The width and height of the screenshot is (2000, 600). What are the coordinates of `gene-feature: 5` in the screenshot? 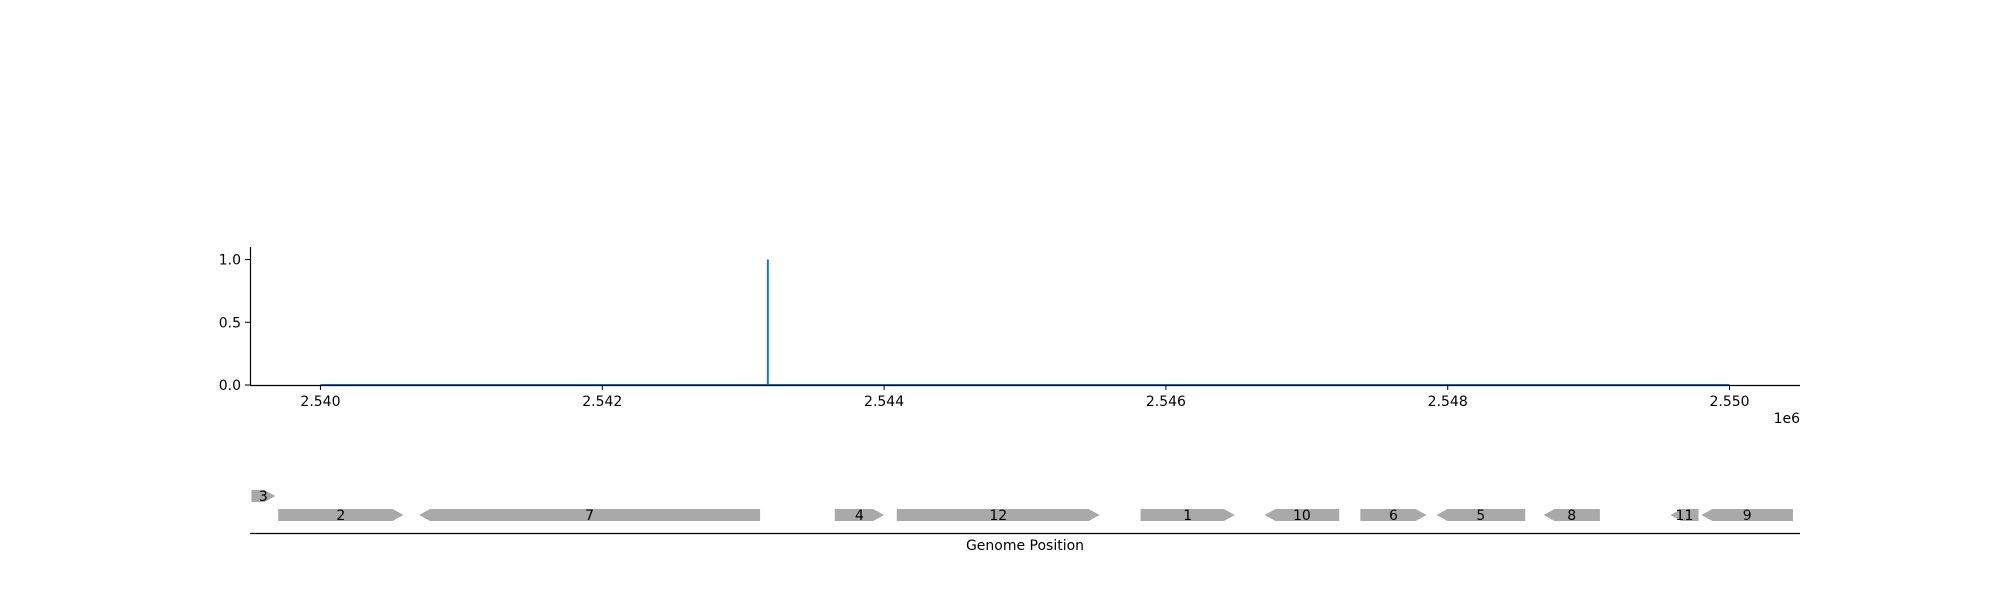 It's located at (1481, 516).